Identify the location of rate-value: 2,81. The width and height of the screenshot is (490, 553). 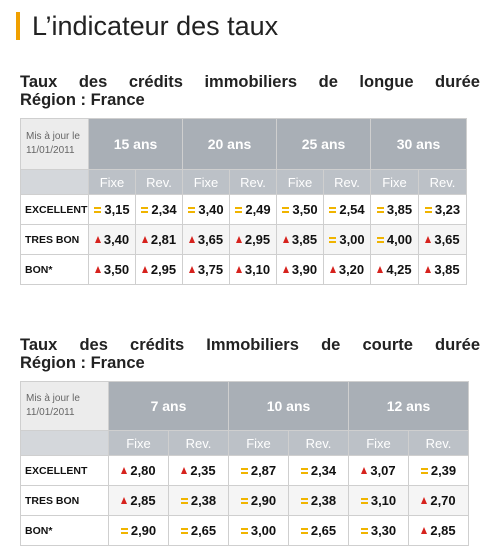
(163, 239).